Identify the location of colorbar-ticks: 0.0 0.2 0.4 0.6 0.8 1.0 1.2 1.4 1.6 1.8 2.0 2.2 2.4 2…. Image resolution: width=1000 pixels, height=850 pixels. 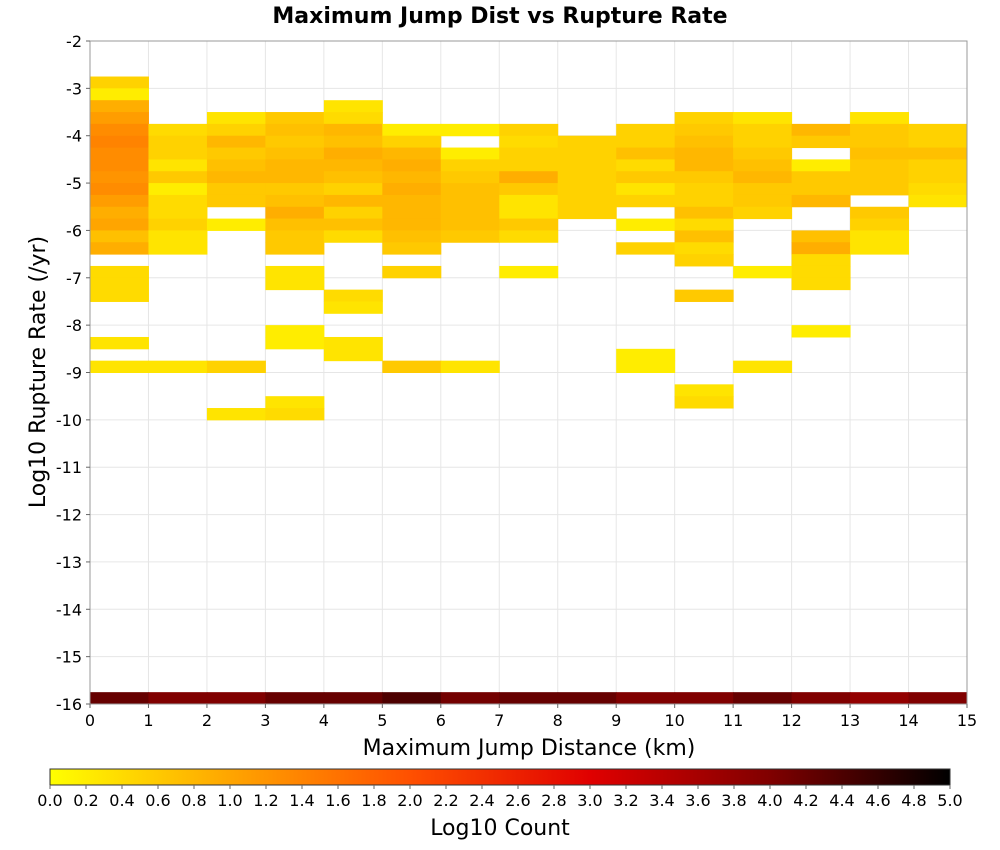
(500, 797).